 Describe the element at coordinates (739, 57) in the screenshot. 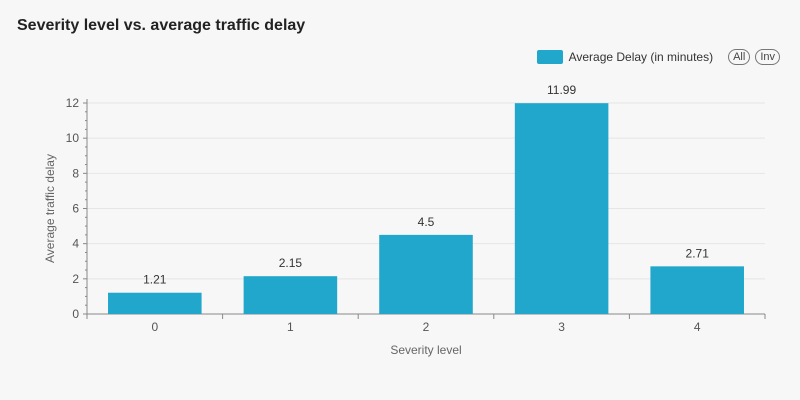

I see `legend-all-button: All` at that location.